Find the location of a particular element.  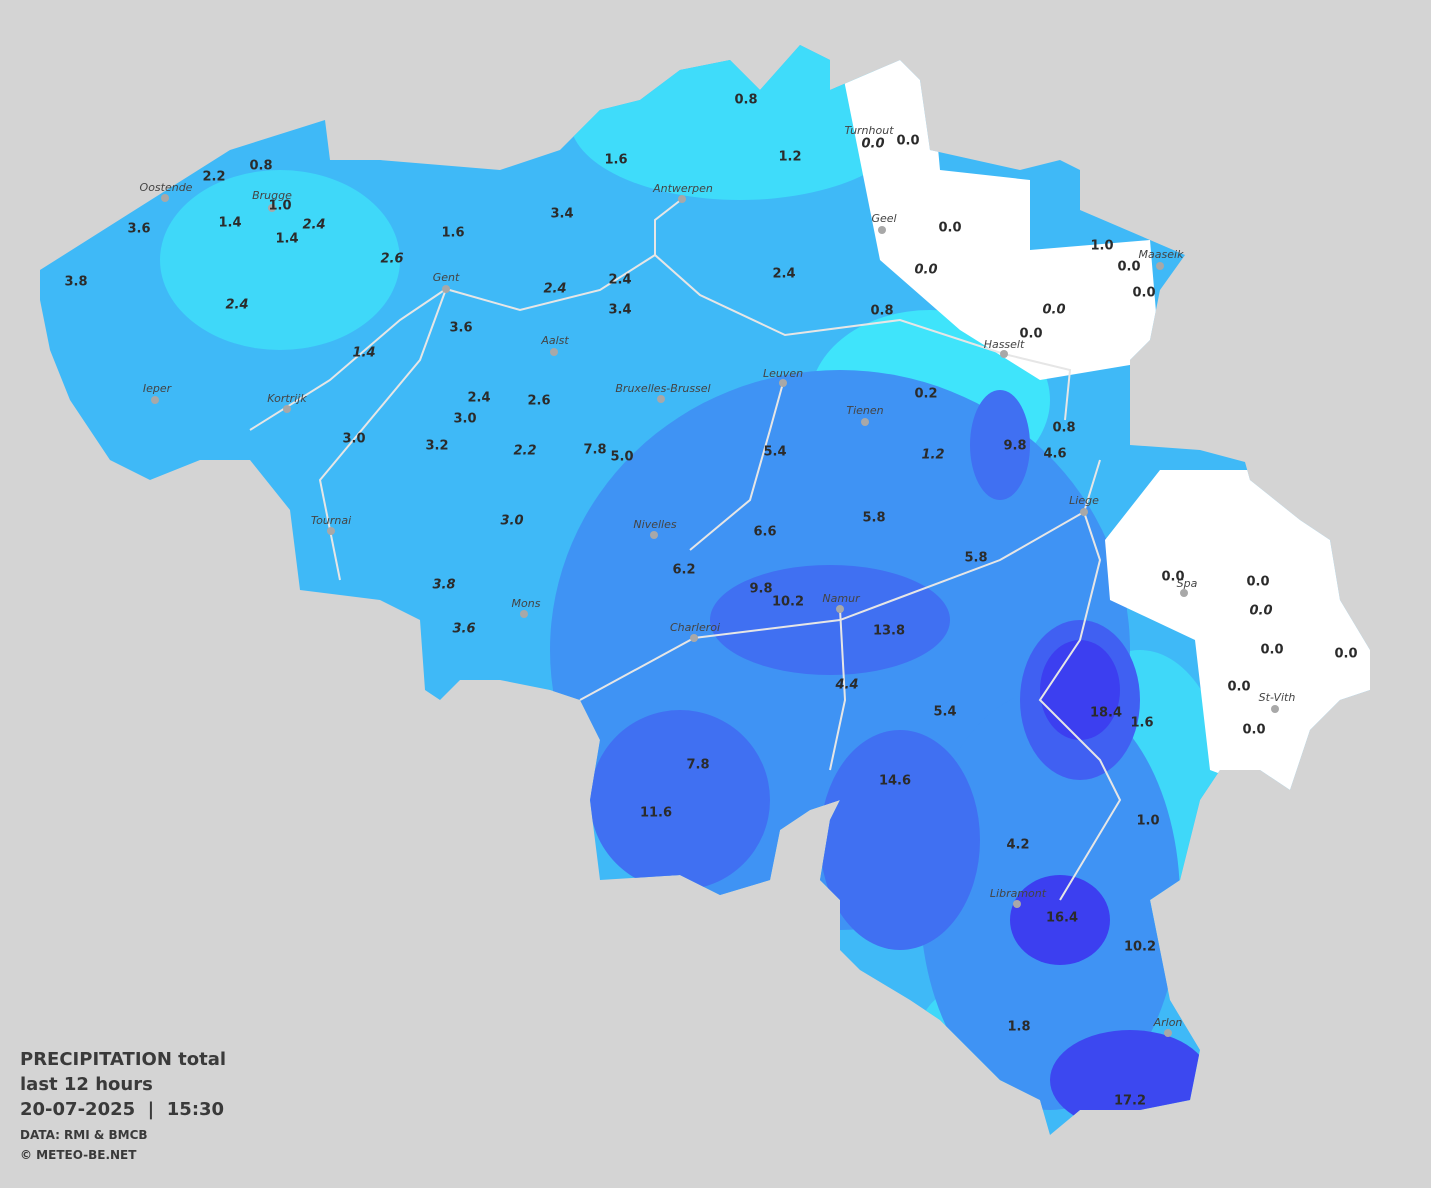

station-value: 17.2 is located at coordinates (1130, 1101).